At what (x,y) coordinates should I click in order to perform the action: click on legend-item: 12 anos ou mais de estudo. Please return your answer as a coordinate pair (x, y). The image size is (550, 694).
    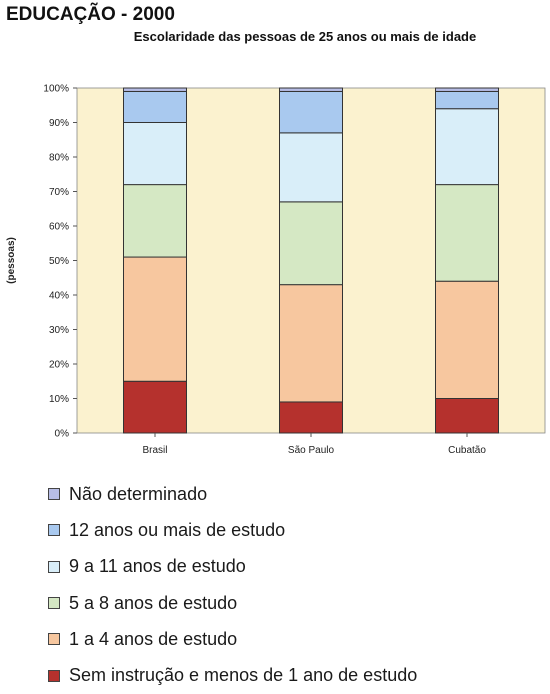
    Looking at the image, I should click on (232, 530).